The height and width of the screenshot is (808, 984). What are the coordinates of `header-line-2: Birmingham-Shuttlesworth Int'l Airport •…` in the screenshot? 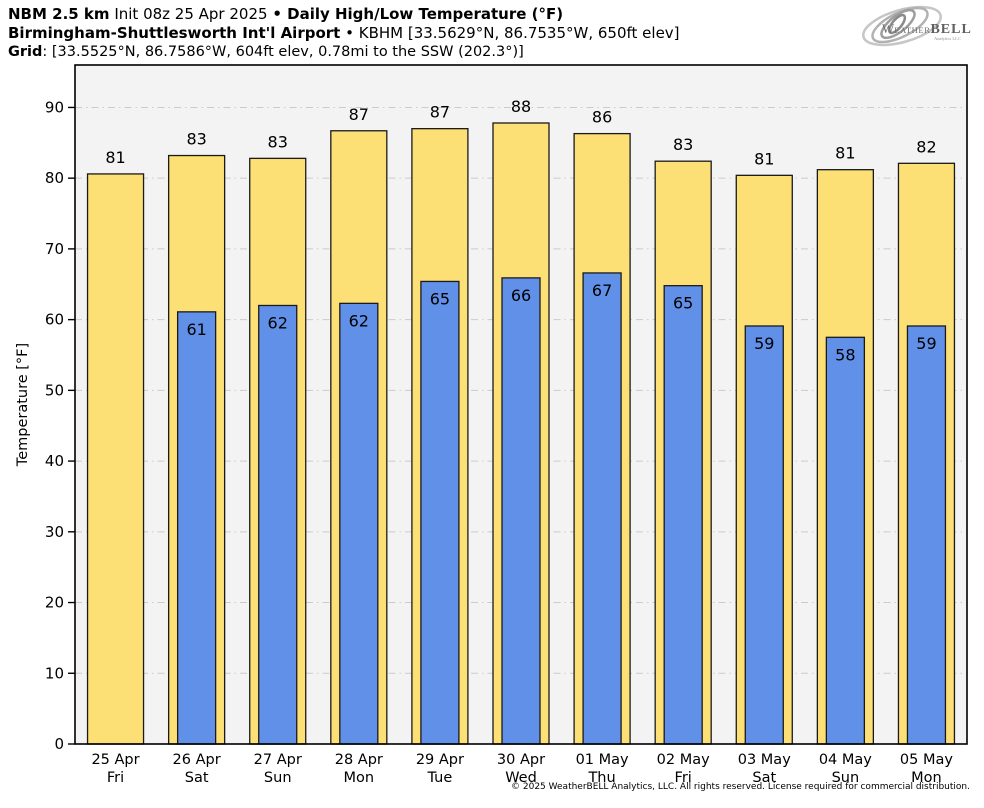 It's located at (344, 33).